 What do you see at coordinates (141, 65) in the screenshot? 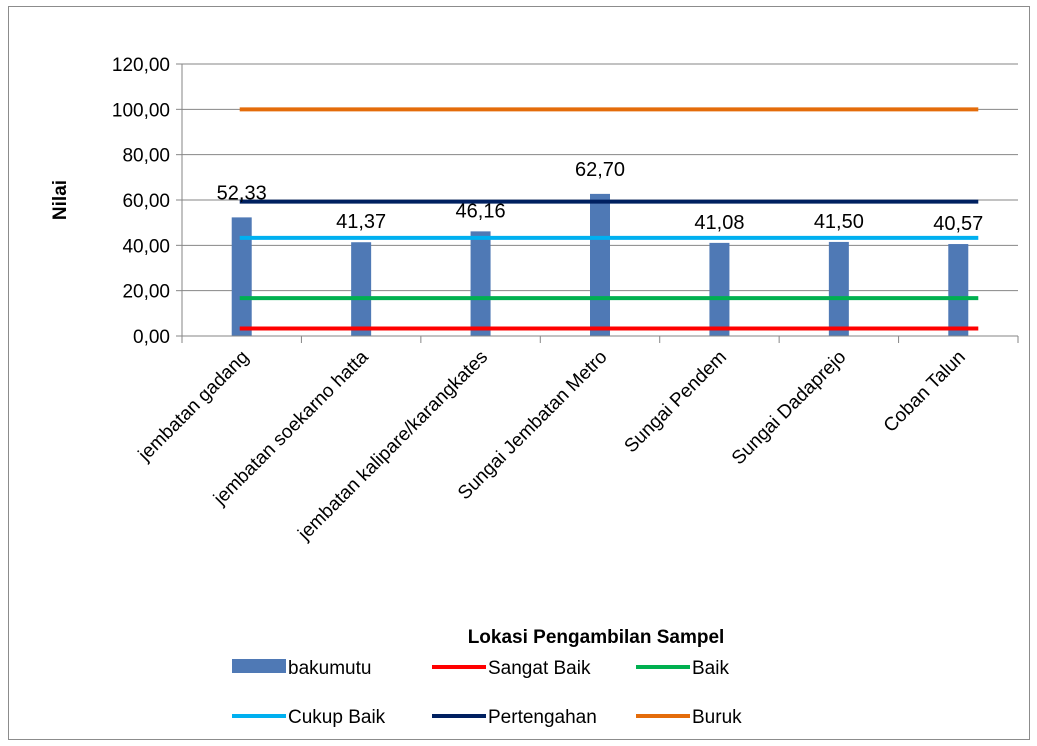
I see `y-tick-label: 120,00` at bounding box center [141, 65].